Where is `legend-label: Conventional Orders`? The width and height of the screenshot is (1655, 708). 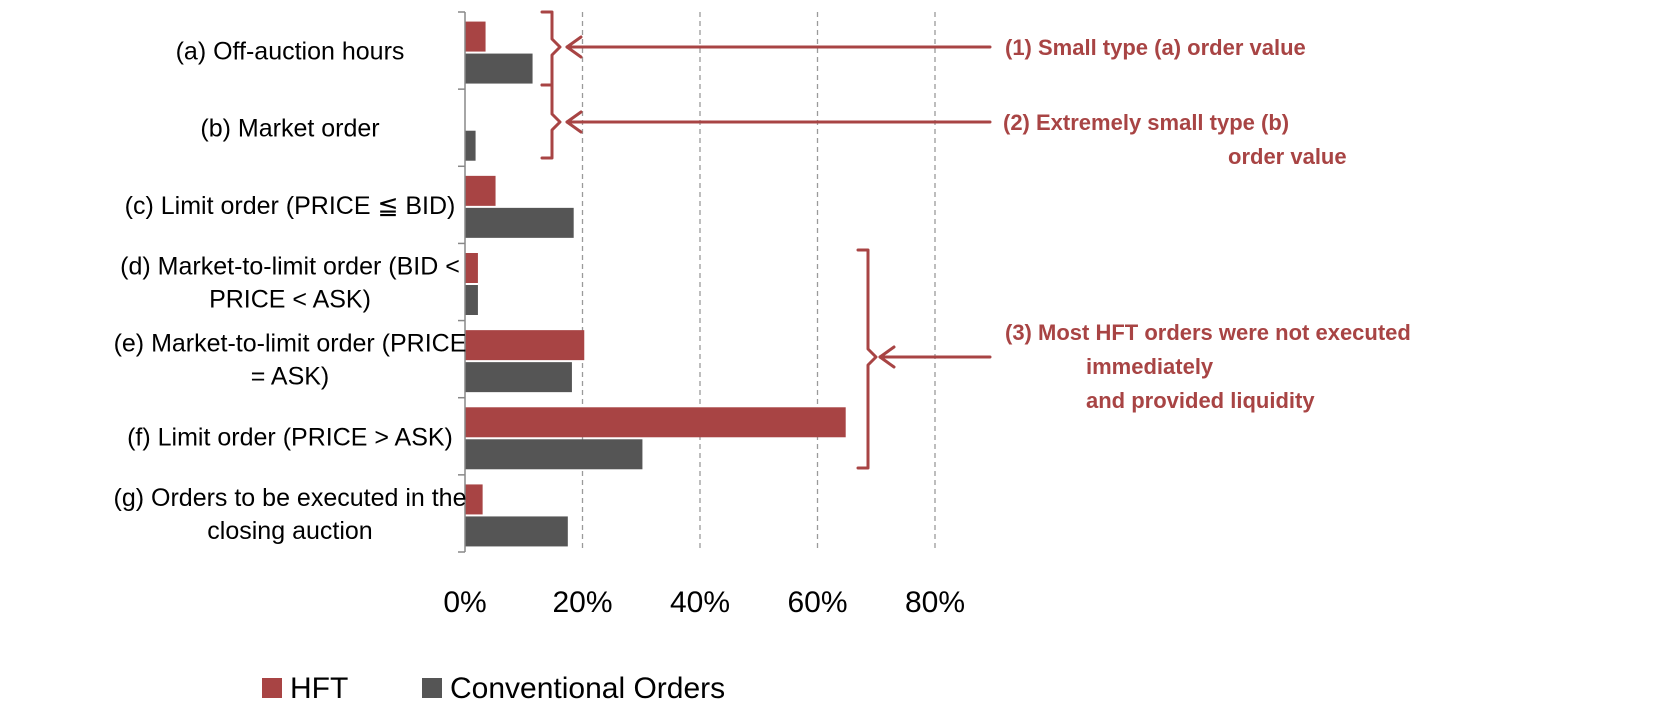
legend-label: Conventional Orders is located at coordinates (587, 688).